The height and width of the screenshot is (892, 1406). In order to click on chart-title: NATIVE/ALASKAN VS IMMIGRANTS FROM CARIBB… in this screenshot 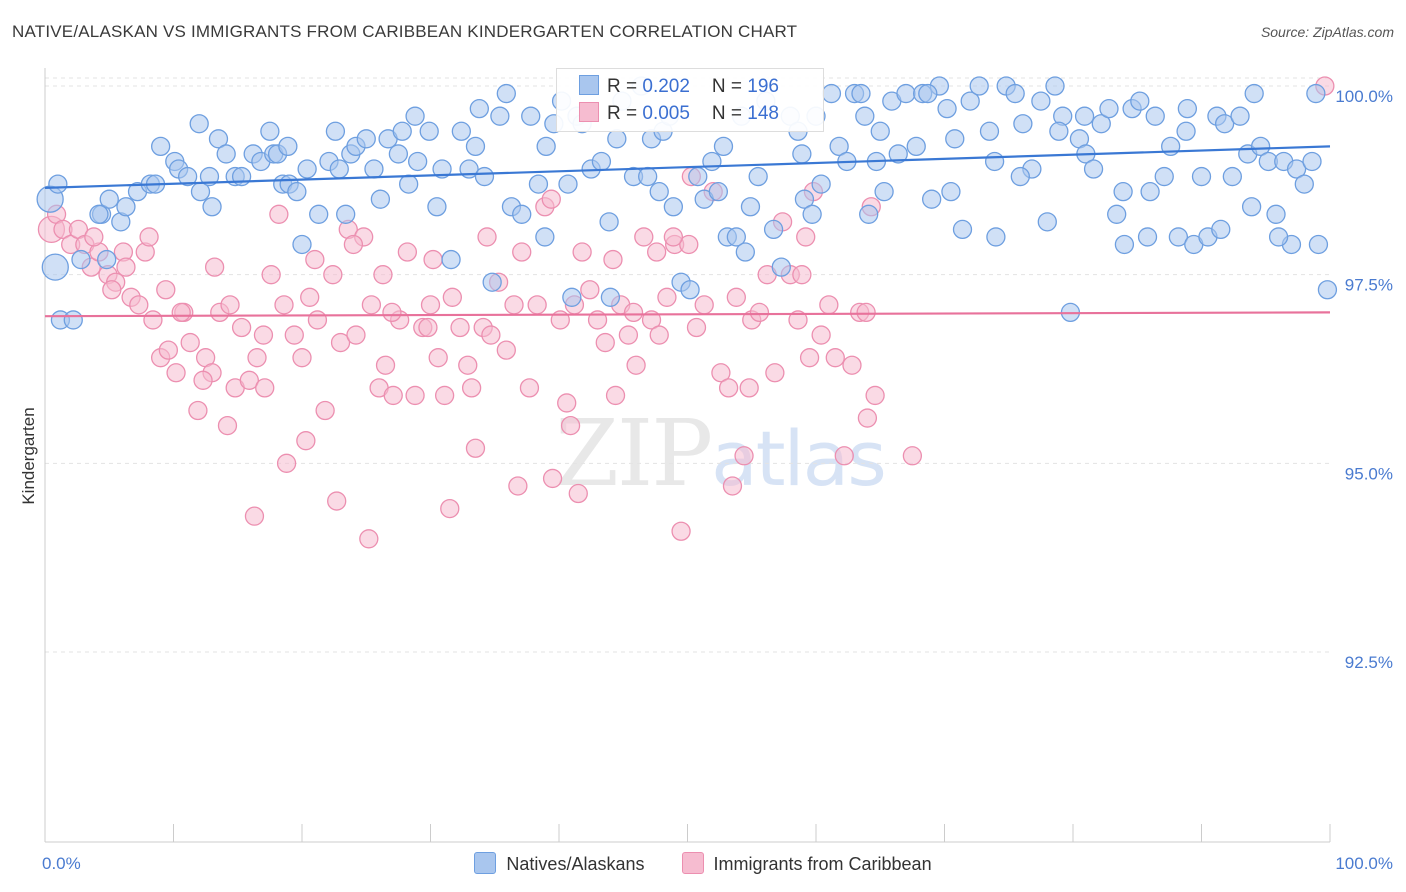, I will do `click(405, 31)`.